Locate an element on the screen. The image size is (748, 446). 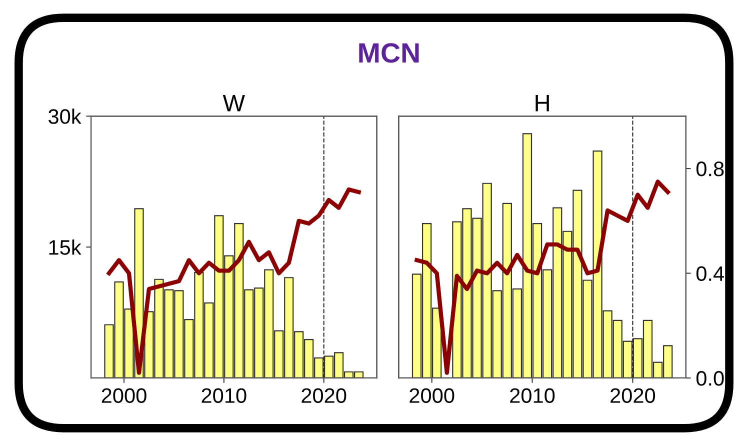
y2-tick-label: 0.8 is located at coordinates (710, 169).